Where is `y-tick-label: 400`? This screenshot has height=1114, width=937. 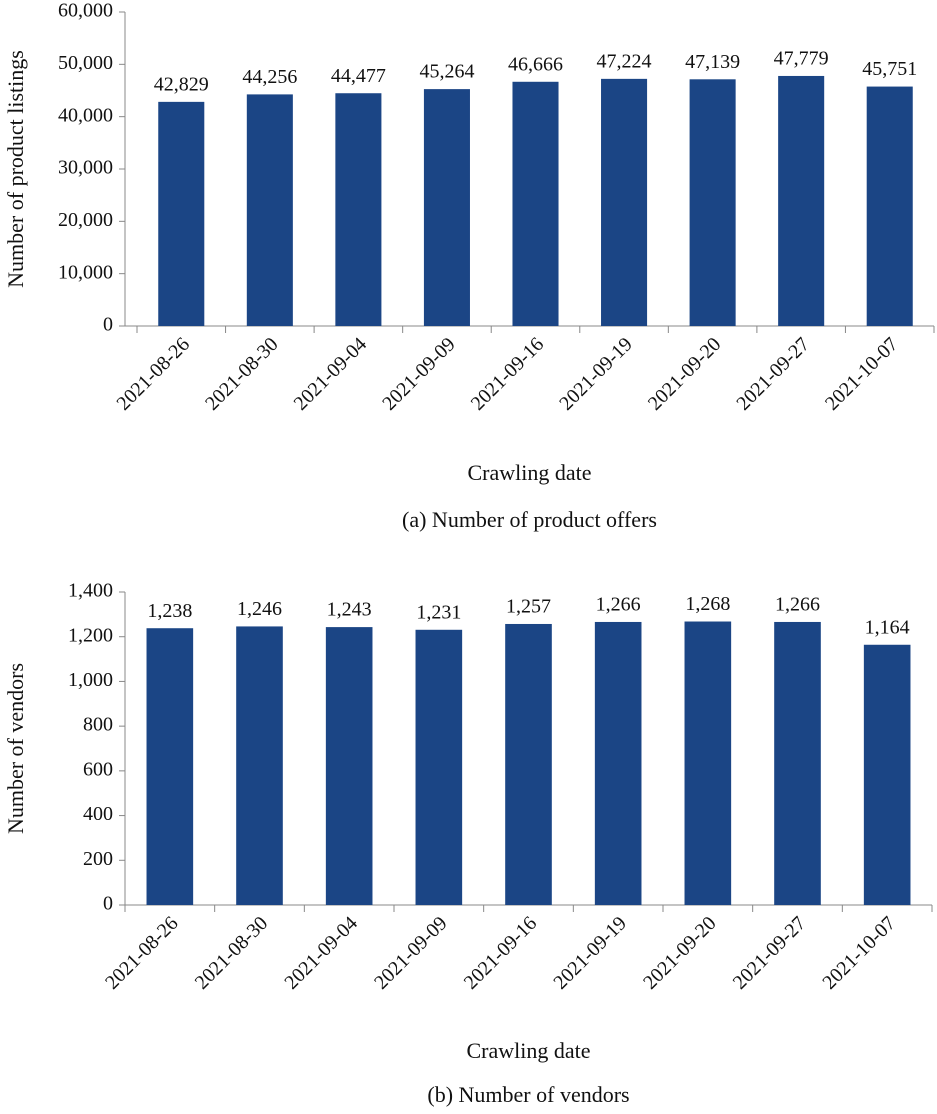 y-tick-label: 400 is located at coordinates (98, 814).